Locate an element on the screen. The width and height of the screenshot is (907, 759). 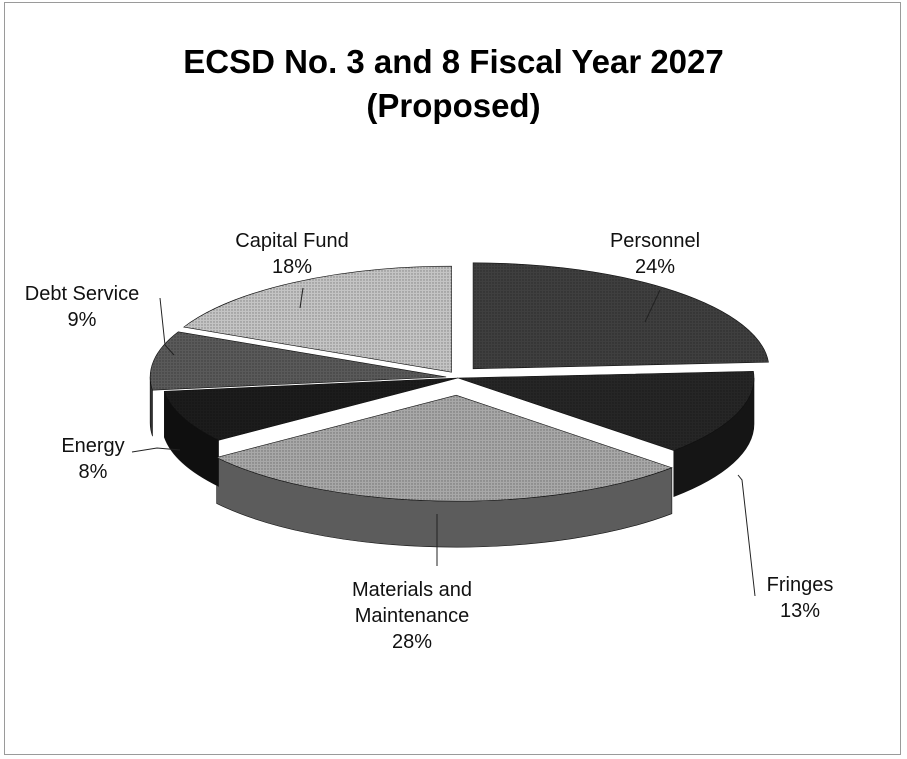
leader-line-fringes is located at coordinates (746, 535).